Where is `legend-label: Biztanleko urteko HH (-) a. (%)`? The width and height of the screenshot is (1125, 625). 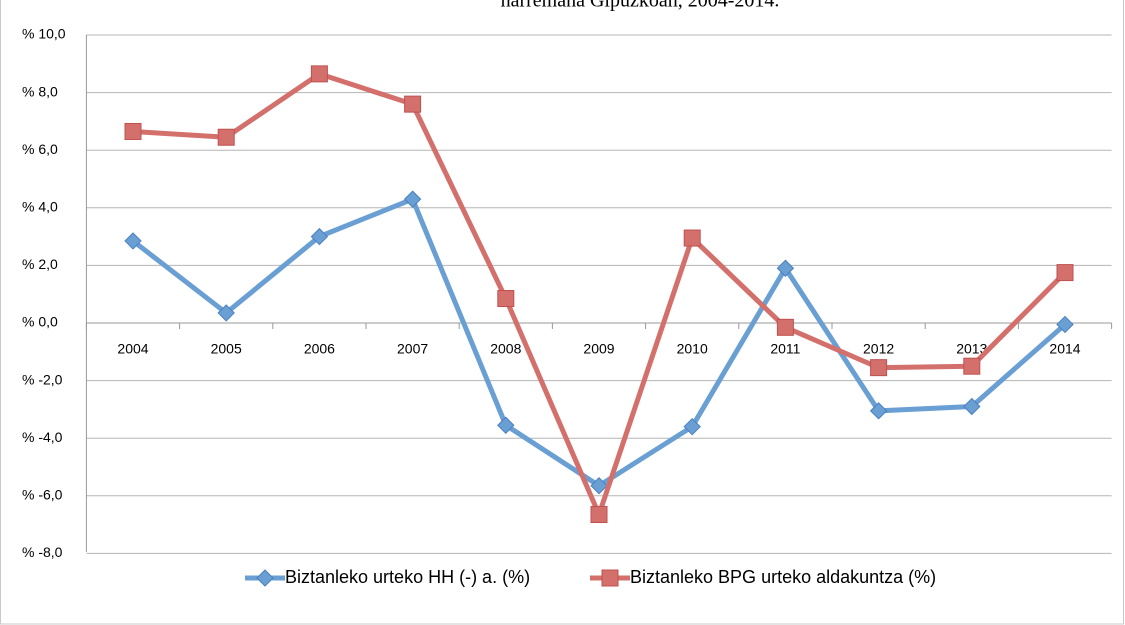 legend-label: Biztanleko urteko HH (-) a. (%) is located at coordinates (407, 577).